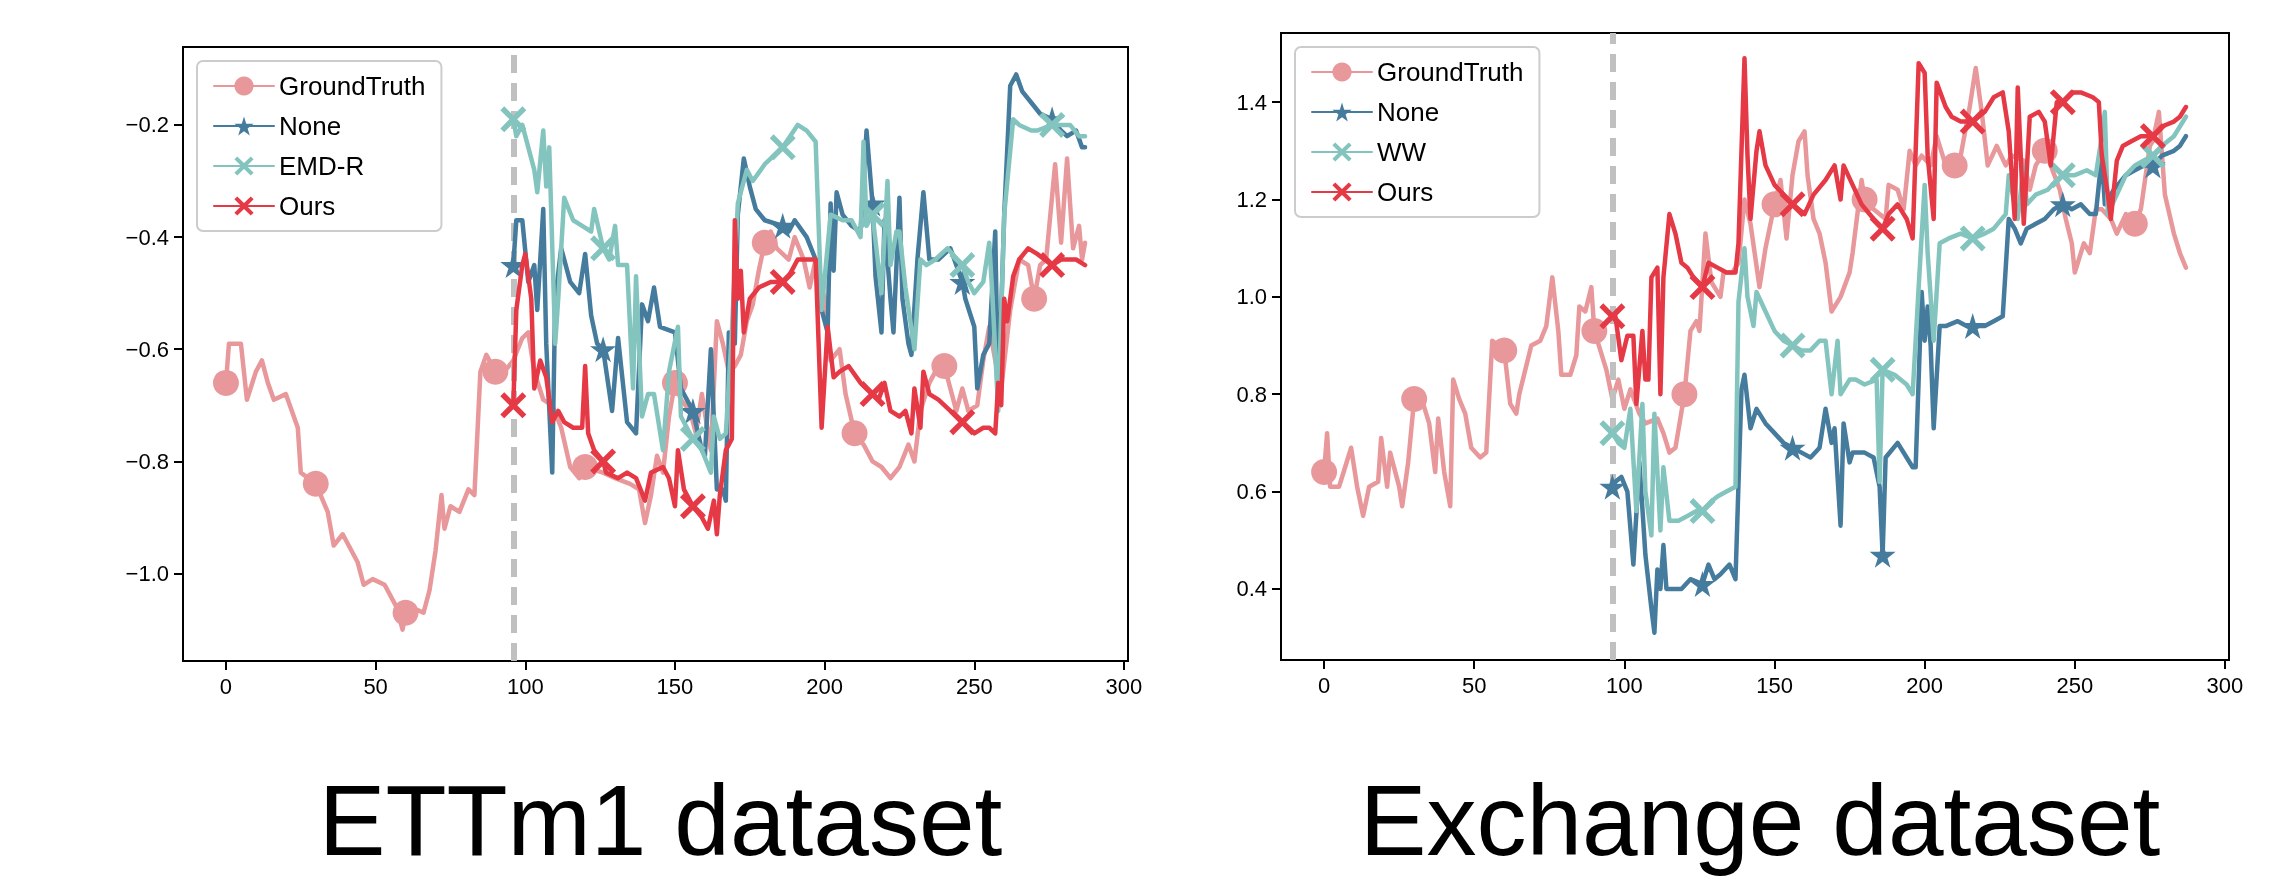  Describe the element at coordinates (147, 125) in the screenshot. I see `y-tick-label: −0.2` at that location.